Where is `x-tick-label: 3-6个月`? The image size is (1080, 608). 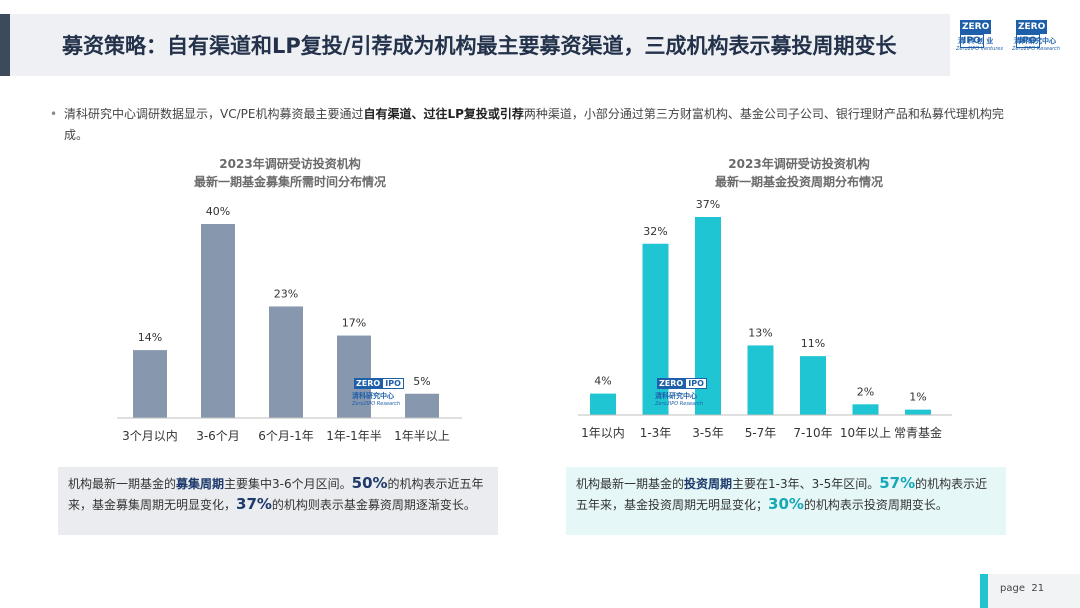 x-tick-label: 3-6个月 is located at coordinates (218, 436).